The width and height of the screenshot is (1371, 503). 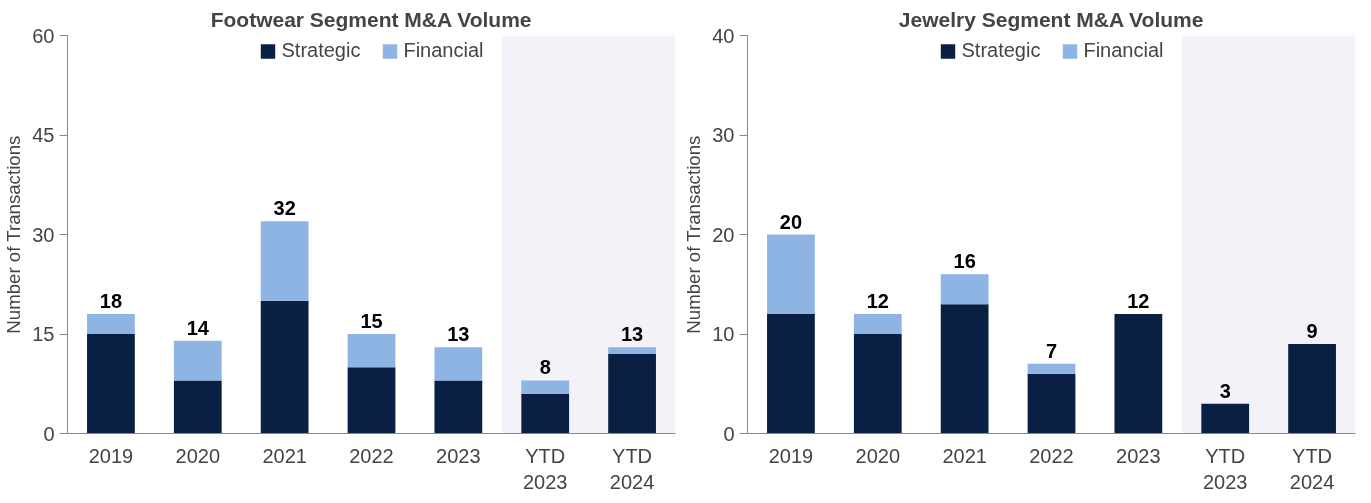 What do you see at coordinates (43, 35) in the screenshot?
I see `y-tick-label: 60` at bounding box center [43, 35].